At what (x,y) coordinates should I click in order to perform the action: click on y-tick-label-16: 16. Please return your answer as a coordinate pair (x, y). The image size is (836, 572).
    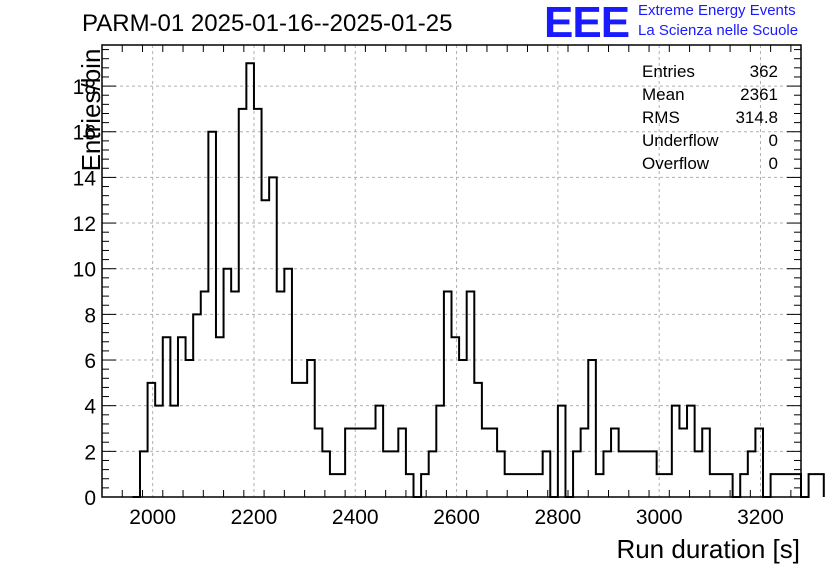
    Looking at the image, I should click on (84, 133).